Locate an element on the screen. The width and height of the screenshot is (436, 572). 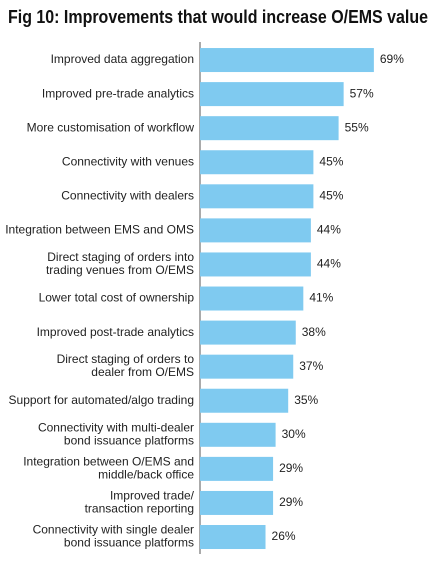
category-label: Connectivity with venues is located at coordinates (128, 161).